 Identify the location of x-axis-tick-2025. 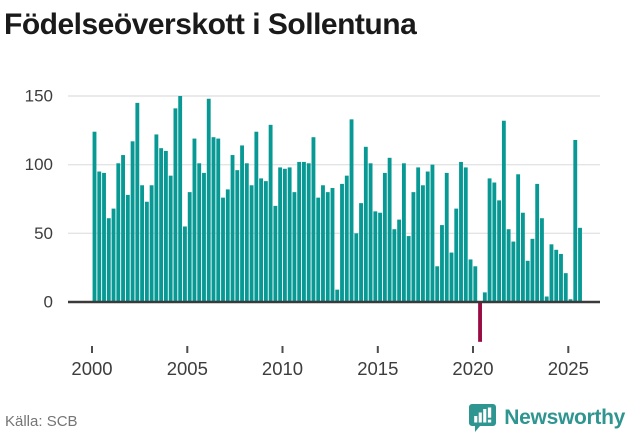
(568, 349).